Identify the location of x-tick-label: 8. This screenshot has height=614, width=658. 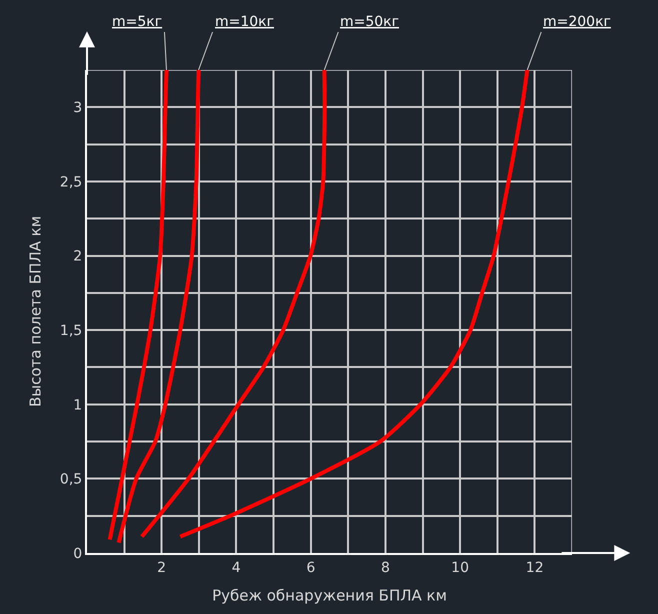
(385, 568).